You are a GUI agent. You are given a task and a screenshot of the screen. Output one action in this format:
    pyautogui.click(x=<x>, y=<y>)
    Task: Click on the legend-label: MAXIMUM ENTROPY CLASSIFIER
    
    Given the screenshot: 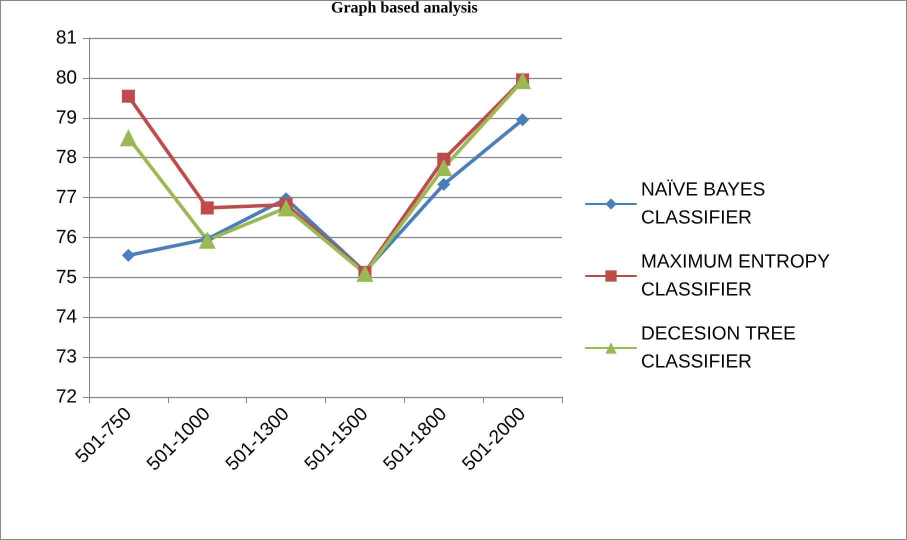 What is the action you would take?
    pyautogui.click(x=738, y=276)
    